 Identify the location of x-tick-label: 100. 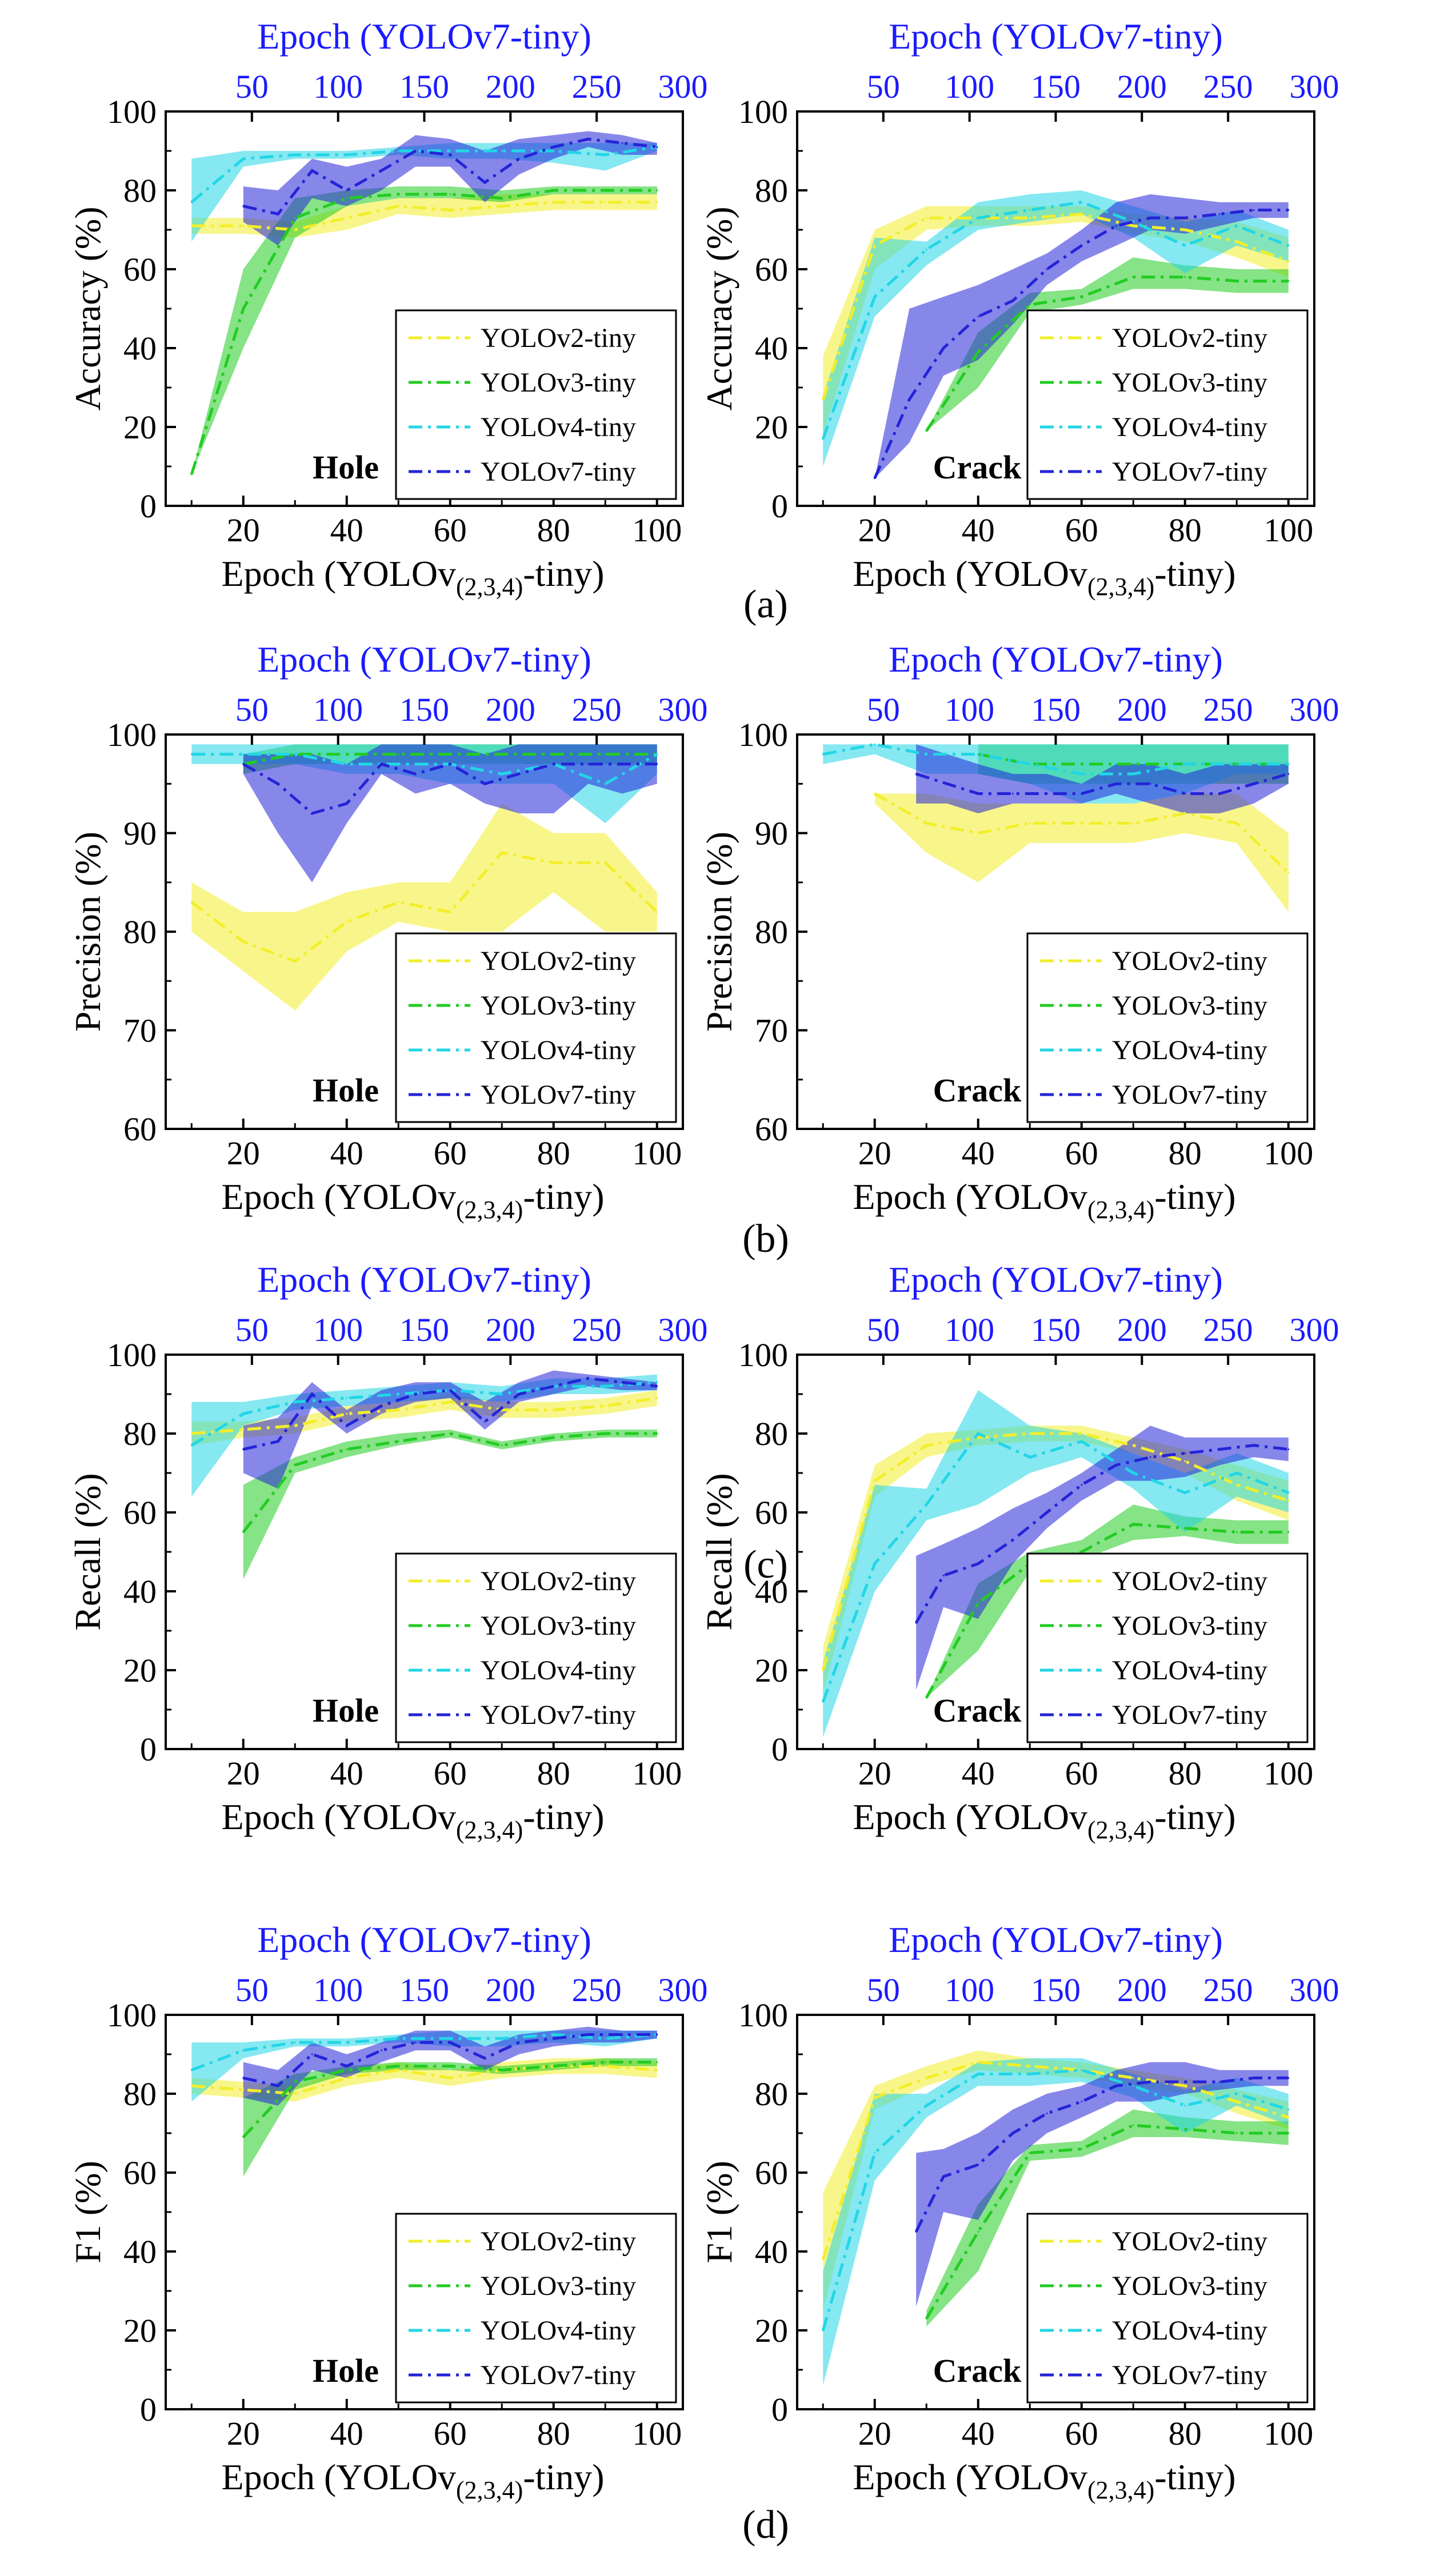
(1288, 1773).